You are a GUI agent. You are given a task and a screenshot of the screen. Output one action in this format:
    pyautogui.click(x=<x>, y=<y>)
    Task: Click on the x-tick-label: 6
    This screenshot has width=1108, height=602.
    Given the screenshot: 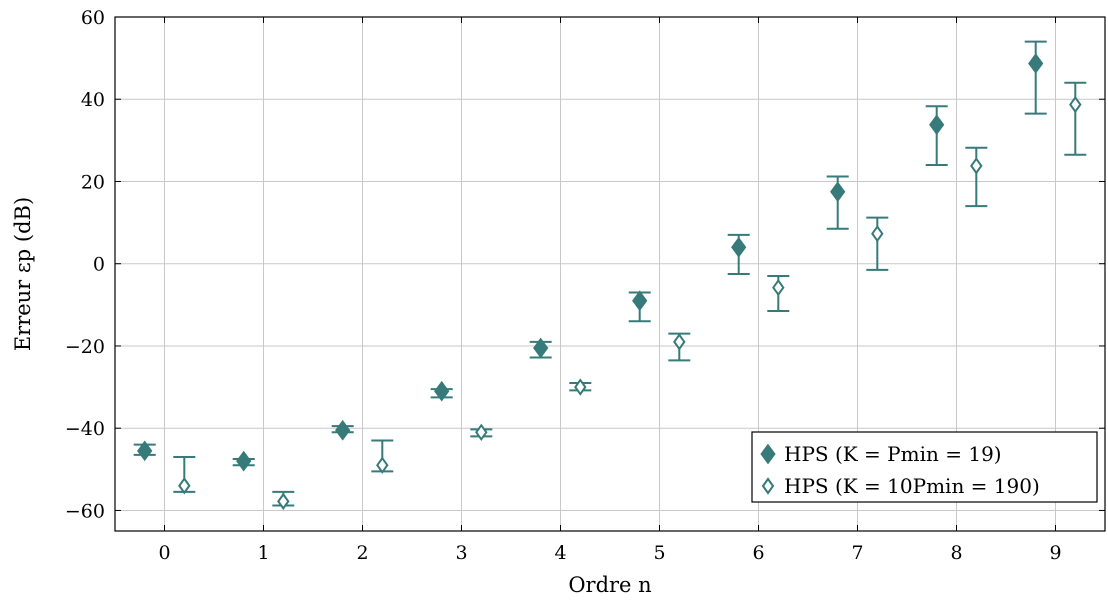 What is the action you would take?
    pyautogui.click(x=758, y=553)
    